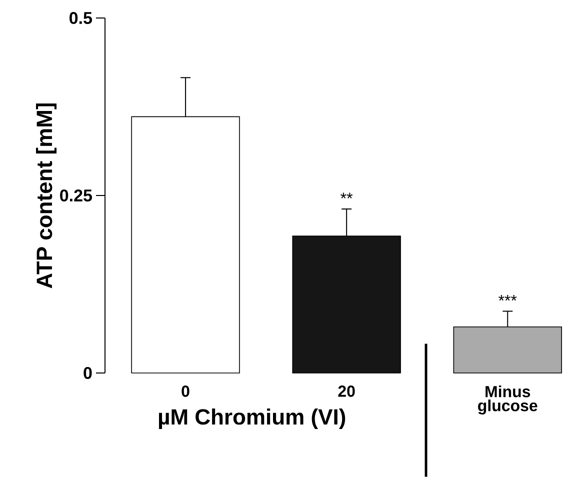 Image resolution: width=566 pixels, height=477 pixels. Describe the element at coordinates (507, 298) in the screenshot. I see `annotation: ***` at that location.